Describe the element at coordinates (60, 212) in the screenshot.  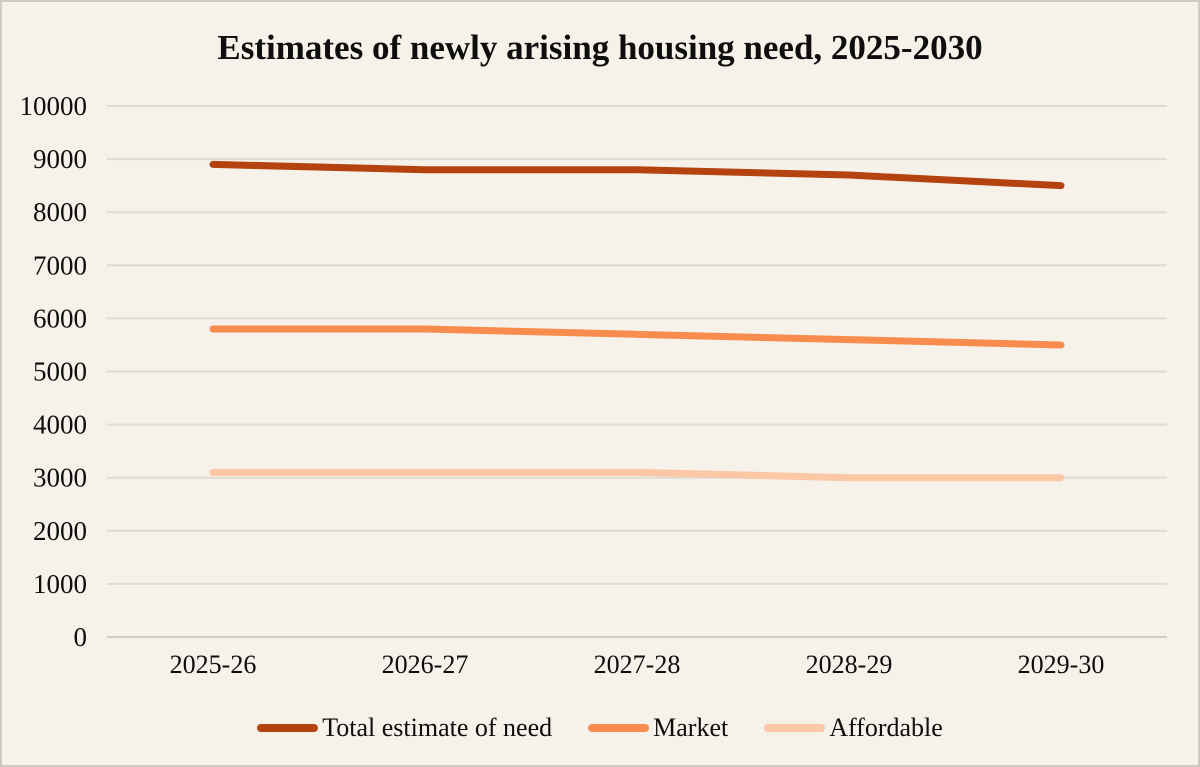
I see `y-tick-label: 8000` at that location.